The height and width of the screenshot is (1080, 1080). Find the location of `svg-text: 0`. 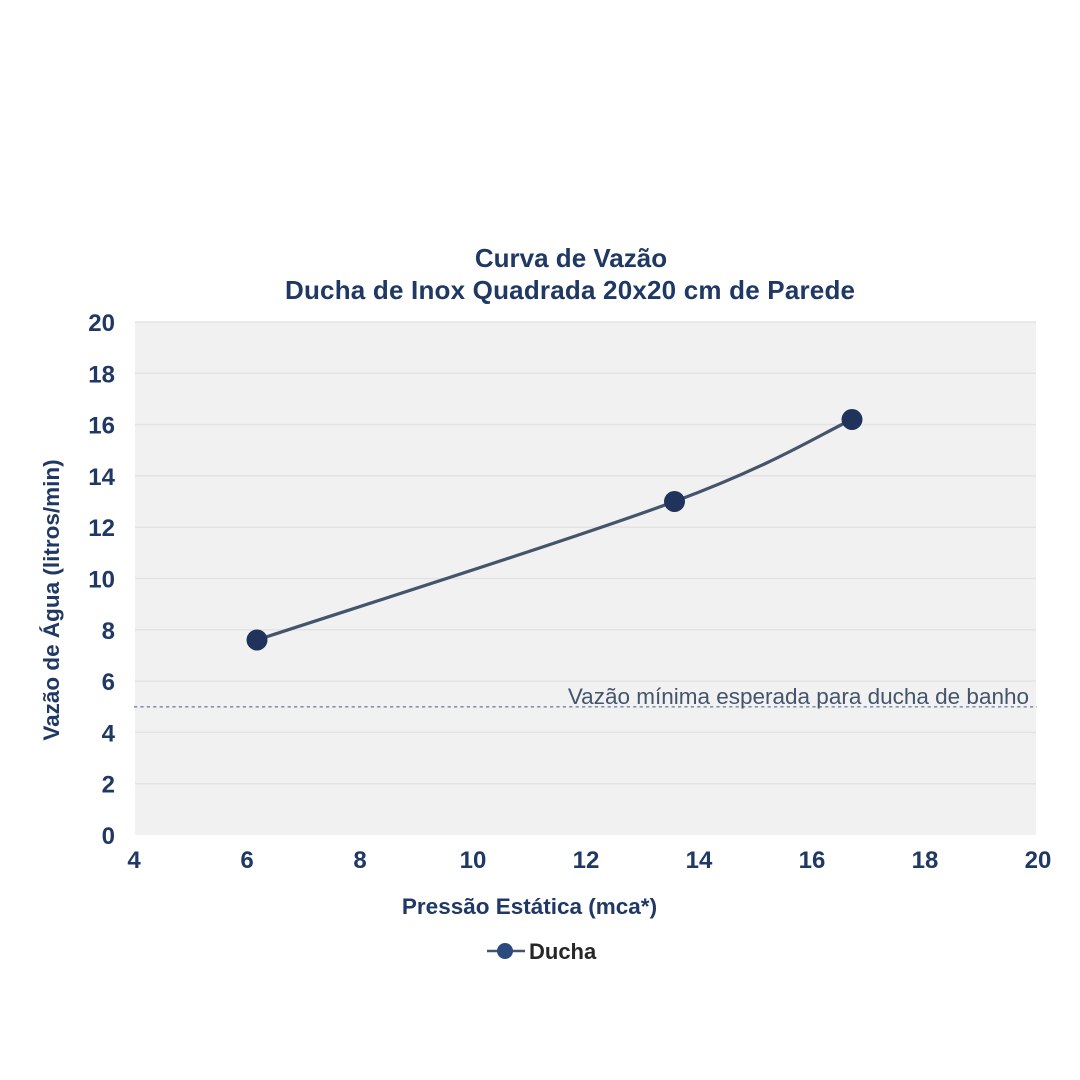

svg-text: 0 is located at coordinates (108, 836).